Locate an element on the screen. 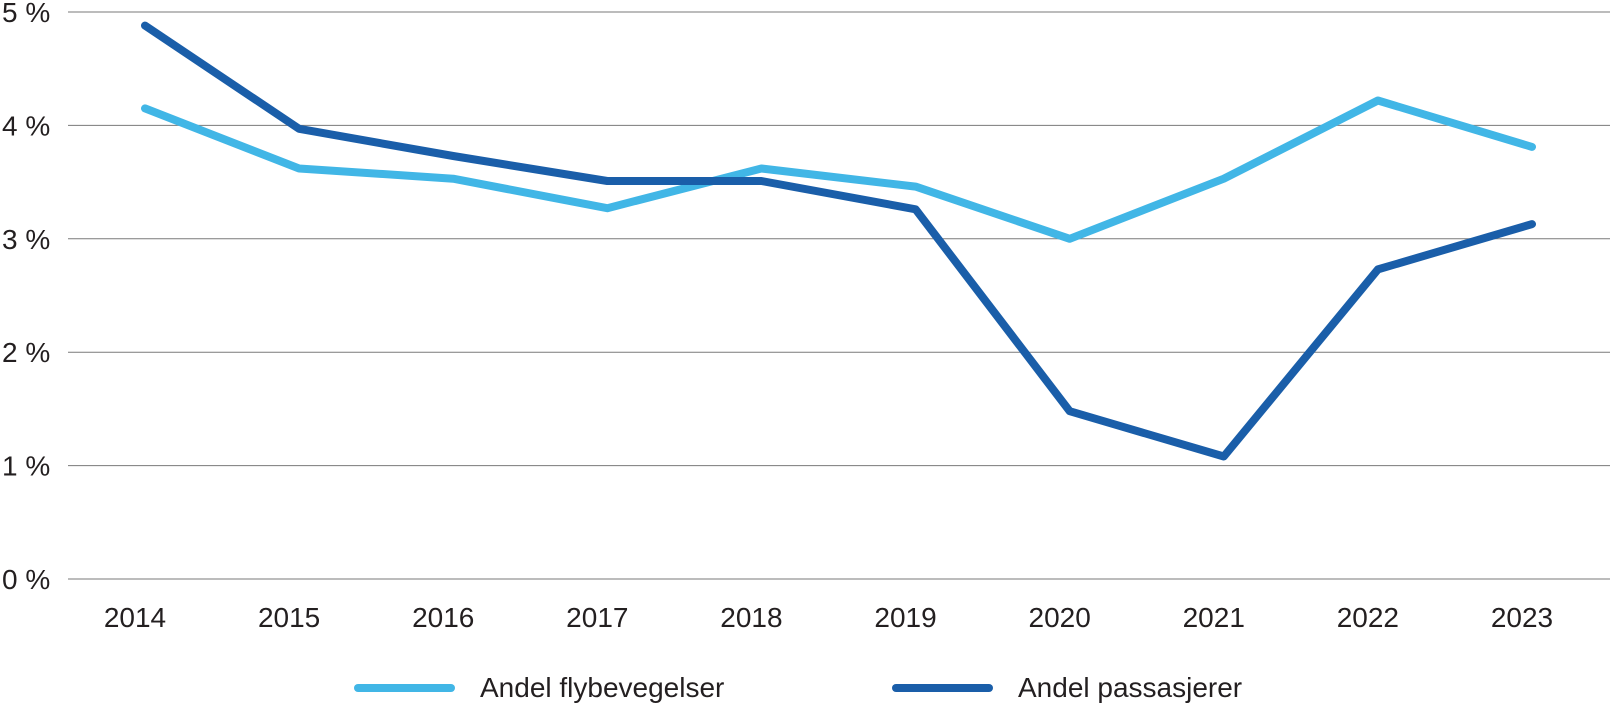 The image size is (1610, 705). y-axis-tick-labels: 0 % 1 % 2 % 3 % 4 % 5 % is located at coordinates (26, 297).